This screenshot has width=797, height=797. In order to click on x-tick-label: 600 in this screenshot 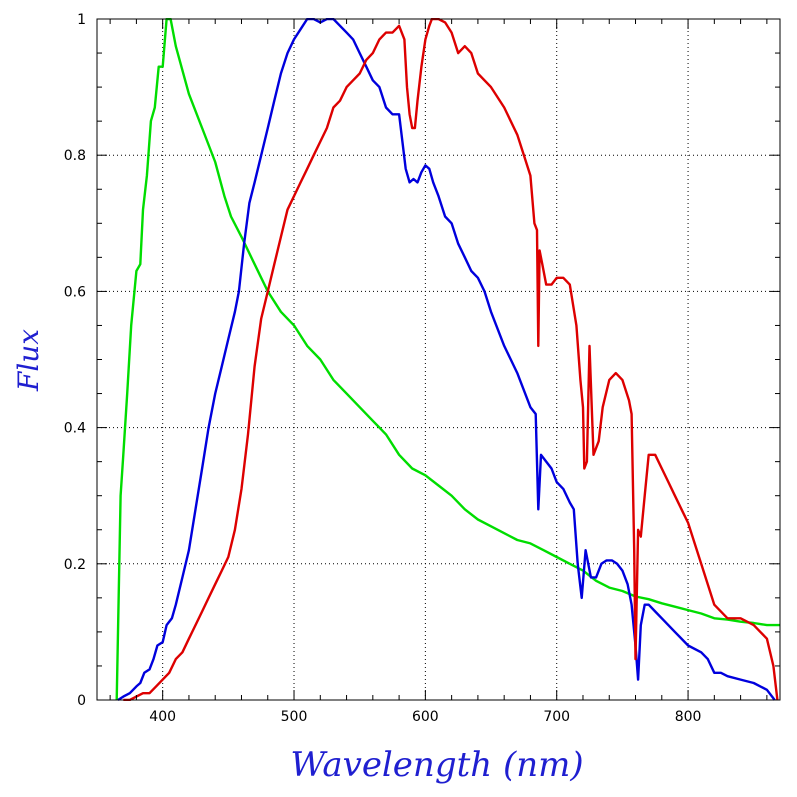, I will do `click(425, 717)`.